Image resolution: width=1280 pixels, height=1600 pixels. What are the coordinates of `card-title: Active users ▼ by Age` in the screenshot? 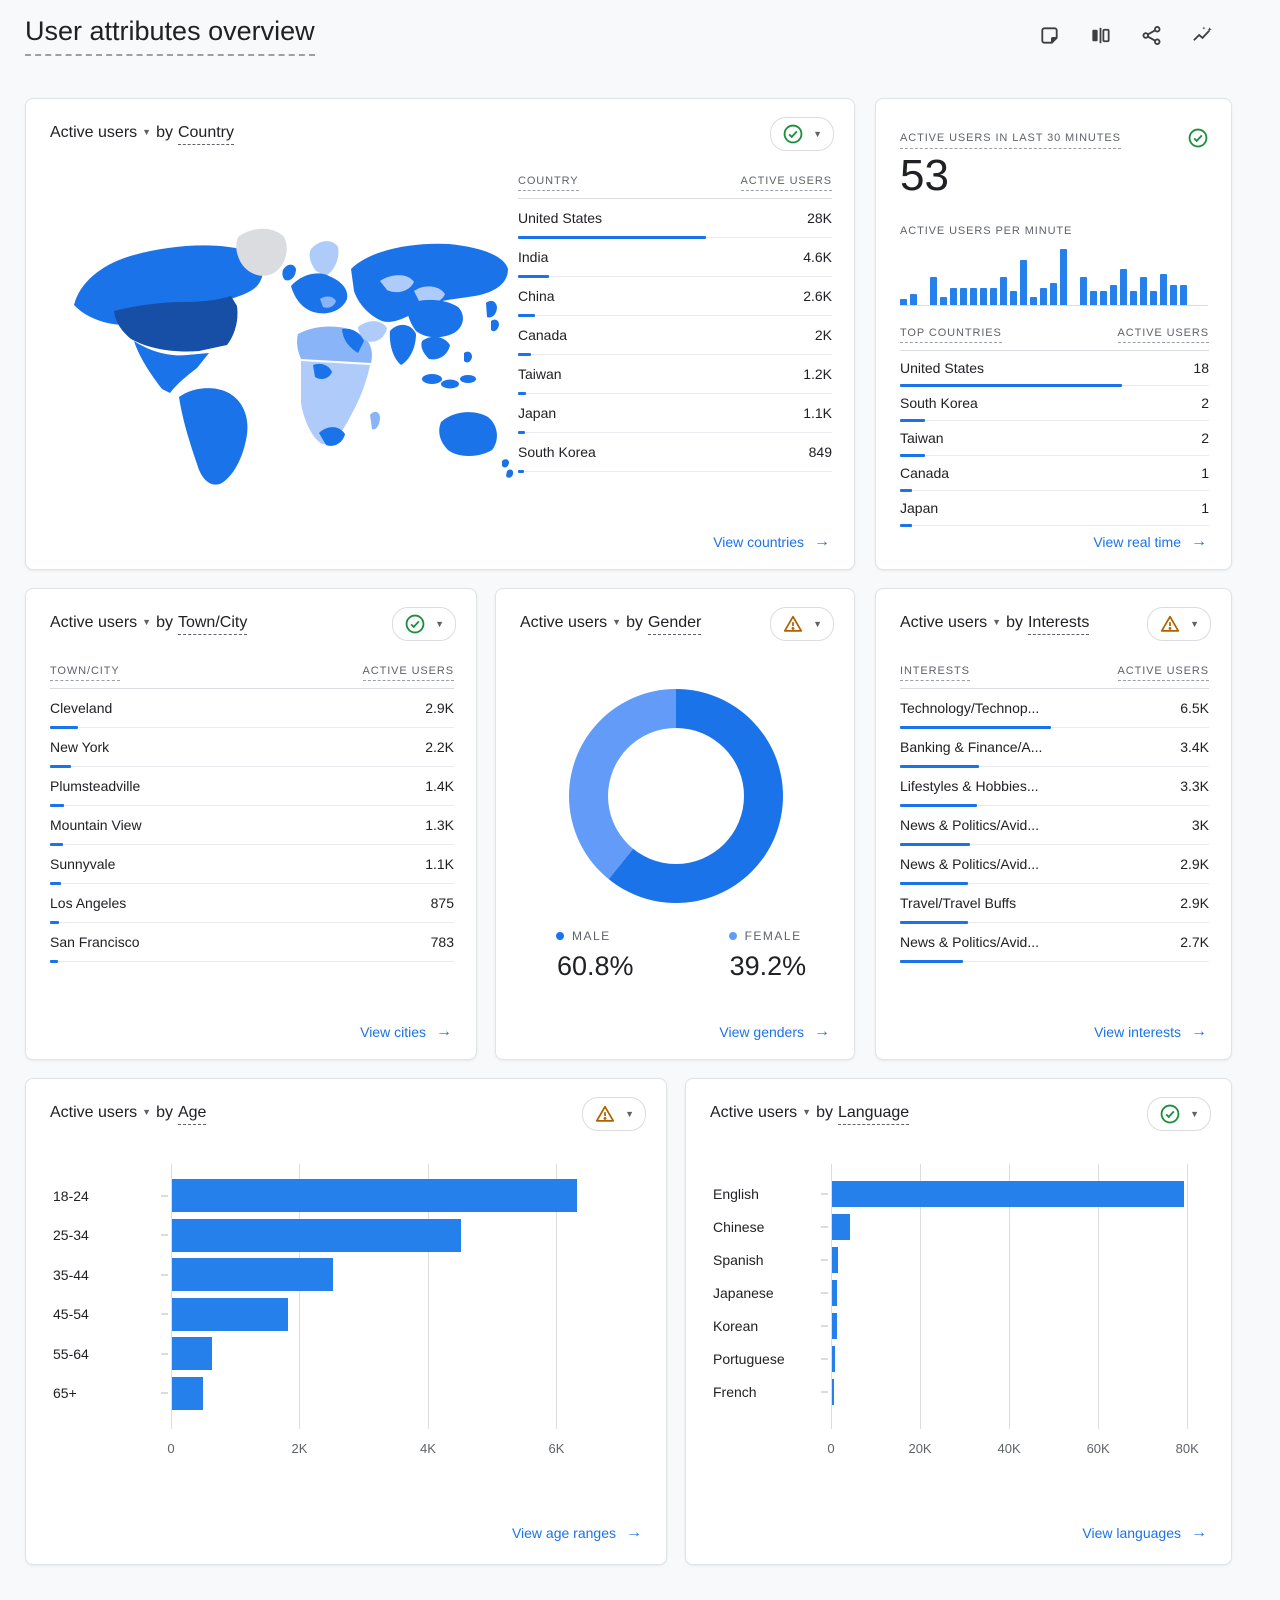 It's located at (128, 1114).